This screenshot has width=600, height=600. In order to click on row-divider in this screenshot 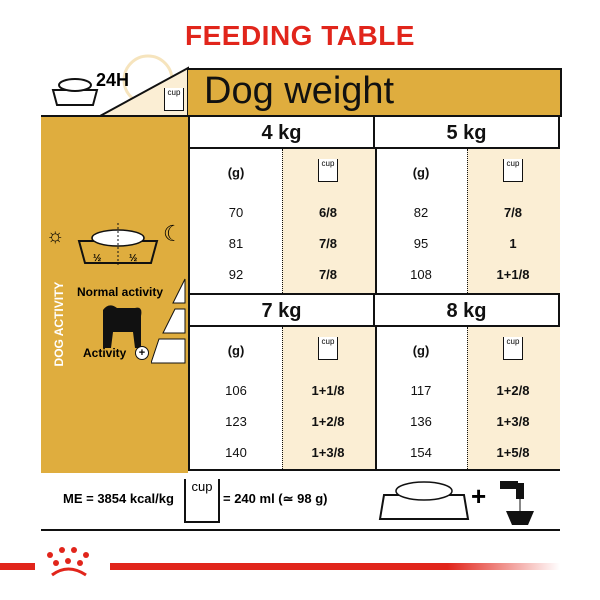, I will do `click(375, 294)`.